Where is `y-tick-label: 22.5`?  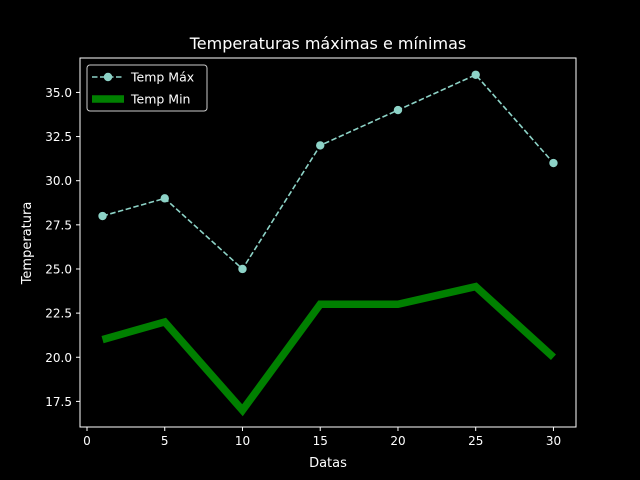
y-tick-label: 22.5 is located at coordinates (58, 314).